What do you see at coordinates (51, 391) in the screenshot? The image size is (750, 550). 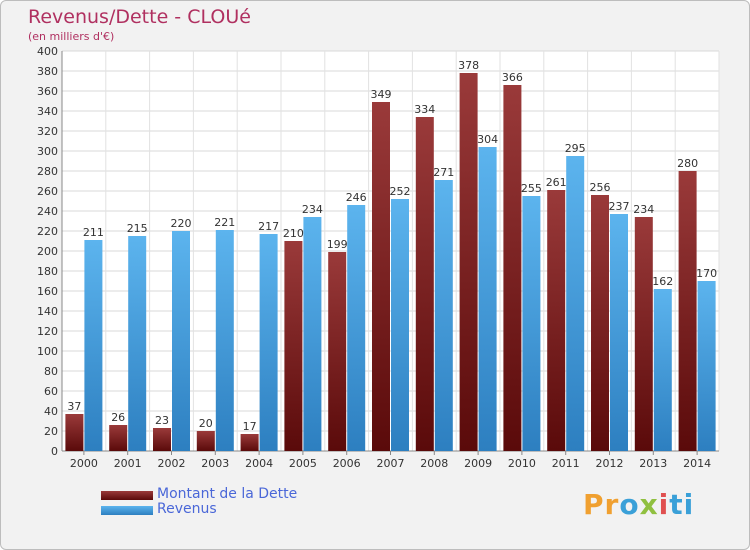 I see `y-tick-label: 60` at bounding box center [51, 391].